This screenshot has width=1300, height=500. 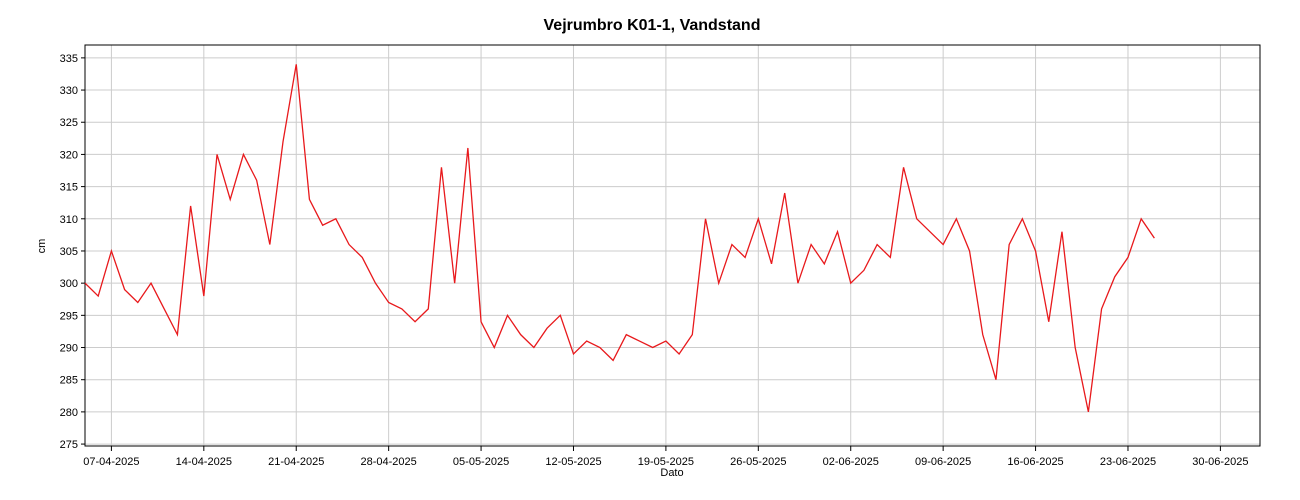 What do you see at coordinates (758, 462) in the screenshot?
I see `x-tick-label: 26-05-2025` at bounding box center [758, 462].